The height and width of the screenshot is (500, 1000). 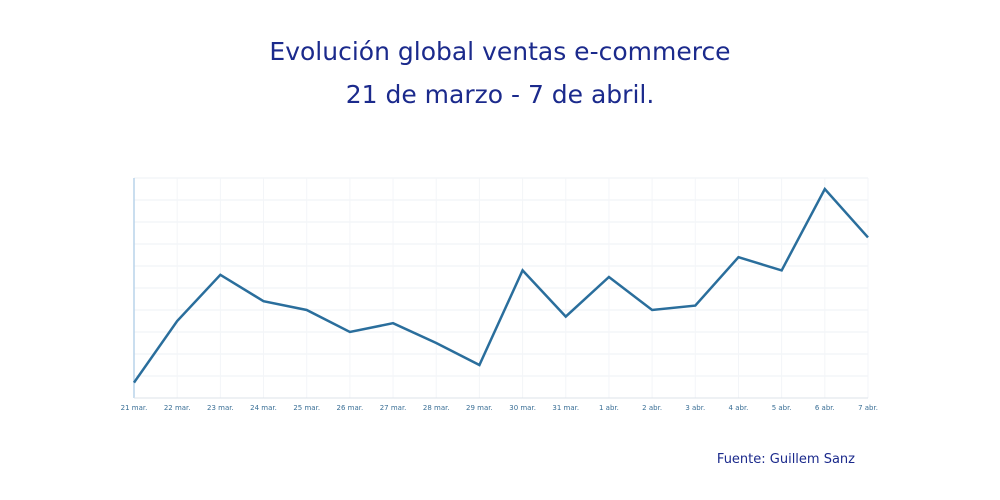 What do you see at coordinates (393, 408) in the screenshot?
I see `x-tick-label: 27 mar.` at bounding box center [393, 408].